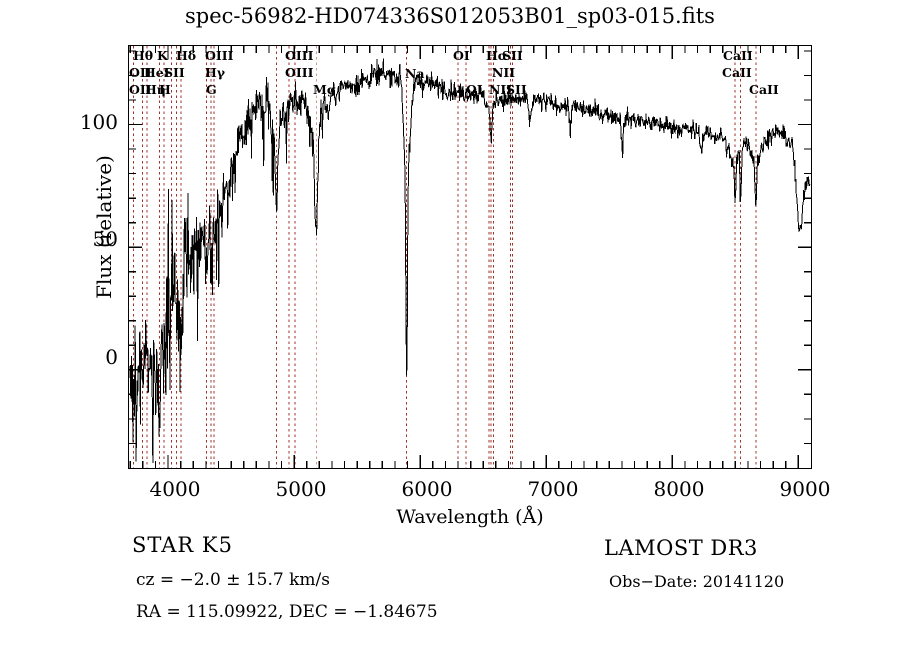  Describe the element at coordinates (497, 55) in the screenshot. I see `spectral-line-label: Hα` at that location.